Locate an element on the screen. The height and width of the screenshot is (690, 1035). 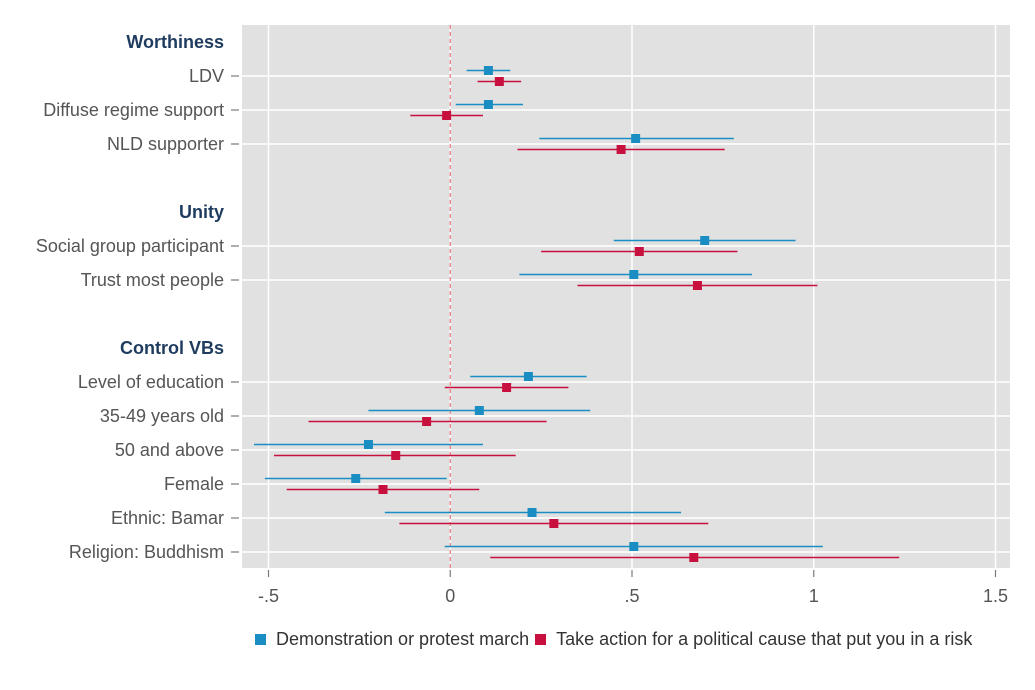
y-tick-label: Female is located at coordinates (194, 484).